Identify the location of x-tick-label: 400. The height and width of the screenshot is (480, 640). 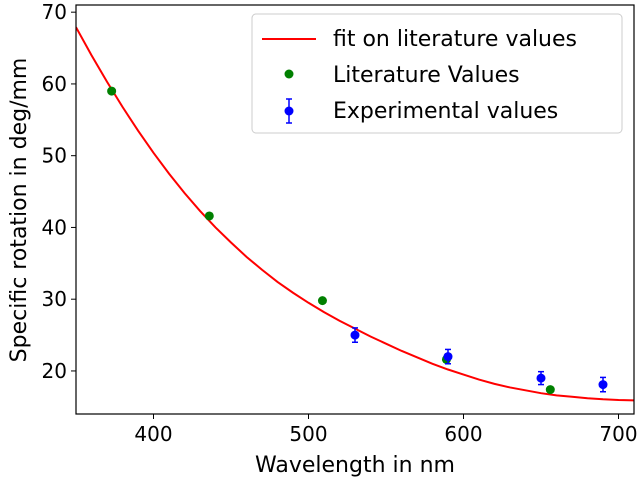
(153, 434).